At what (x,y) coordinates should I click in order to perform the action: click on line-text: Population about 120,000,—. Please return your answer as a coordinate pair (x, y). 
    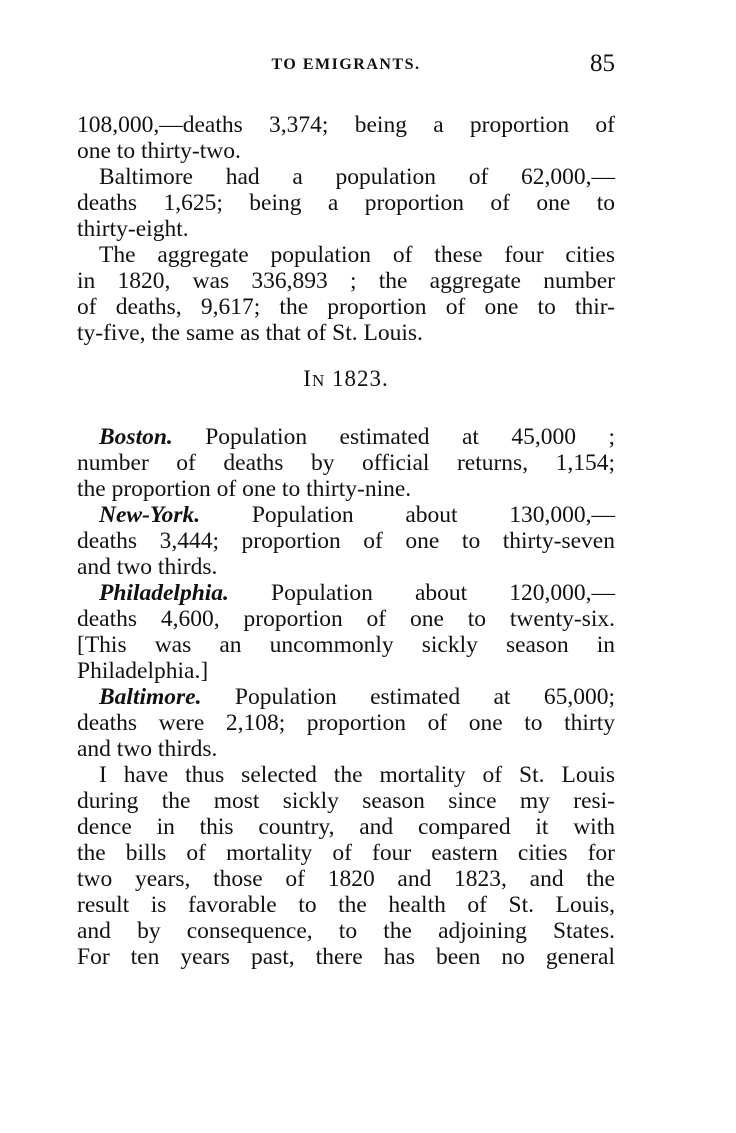
    Looking at the image, I should click on (421, 593).